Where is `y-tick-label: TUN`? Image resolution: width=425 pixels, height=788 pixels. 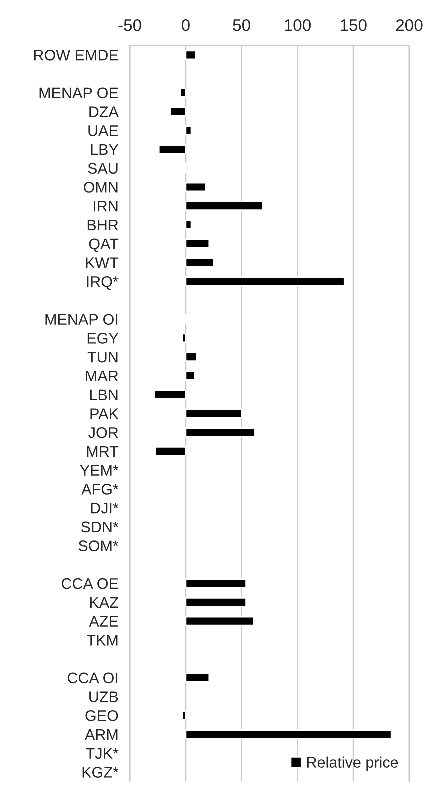
y-tick-label: TUN is located at coordinates (103, 357).